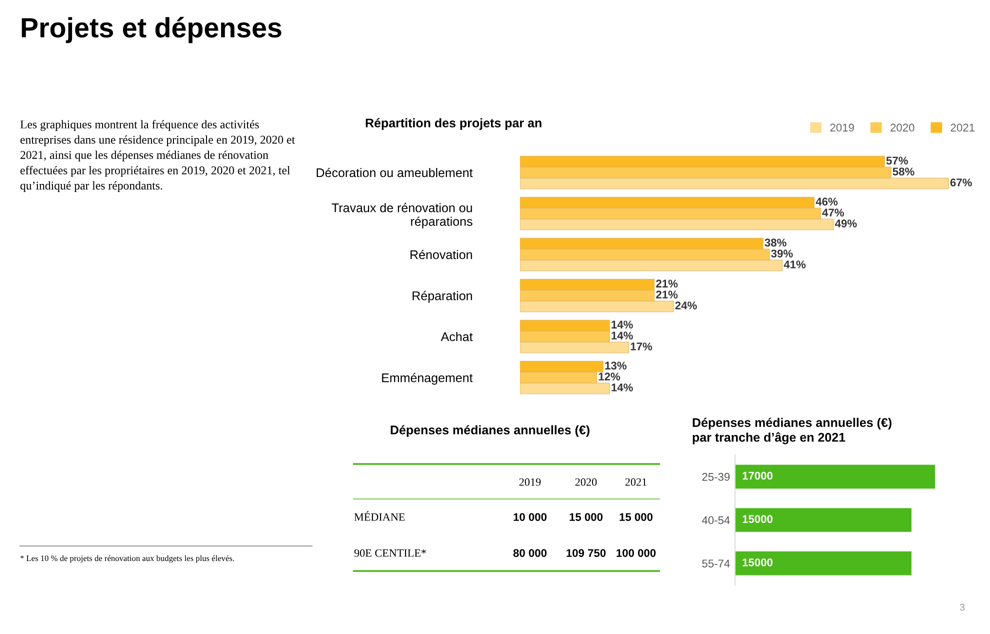 The width and height of the screenshot is (990, 634). What do you see at coordinates (833, 212) in the screenshot?
I see `data-label: 47%` at bounding box center [833, 212].